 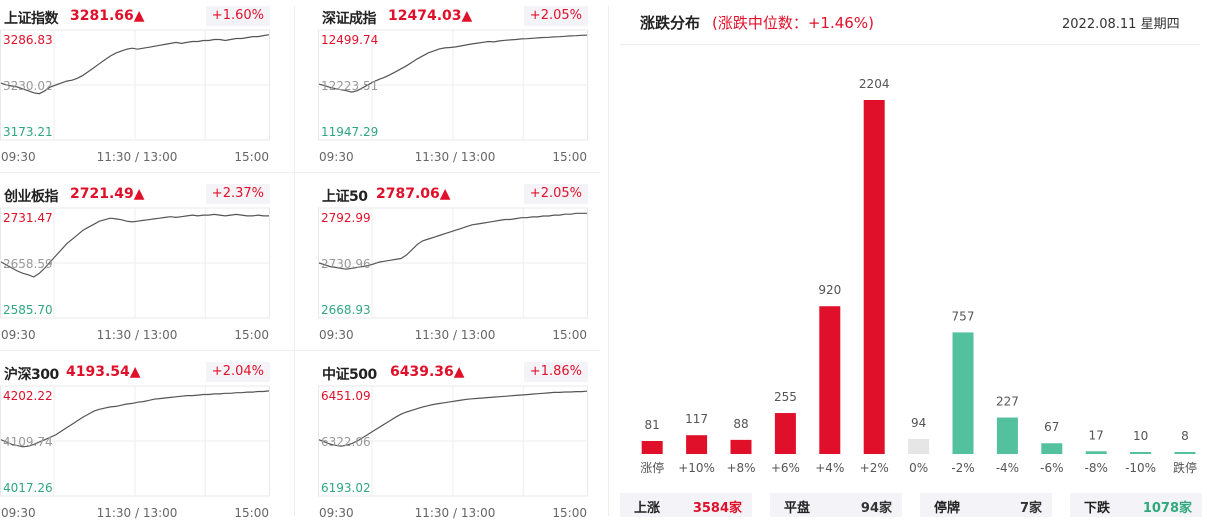 What do you see at coordinates (963, 316) in the screenshot?
I see `bar-value-label: 757` at bounding box center [963, 316].